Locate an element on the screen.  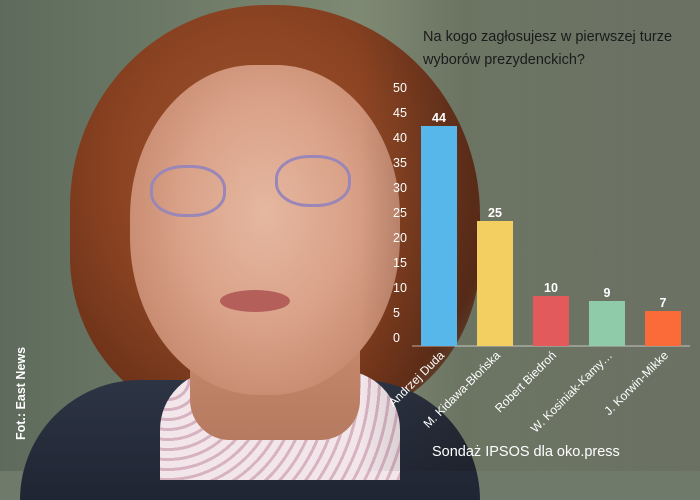
portrait-glasses-right is located at coordinates (313, 181).